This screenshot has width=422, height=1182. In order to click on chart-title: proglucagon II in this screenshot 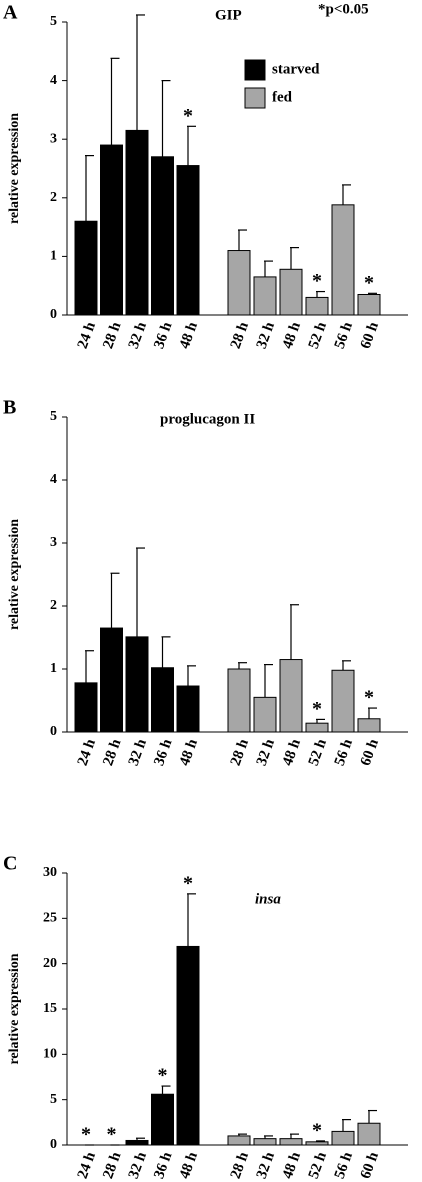, I will do `click(207, 419)`.